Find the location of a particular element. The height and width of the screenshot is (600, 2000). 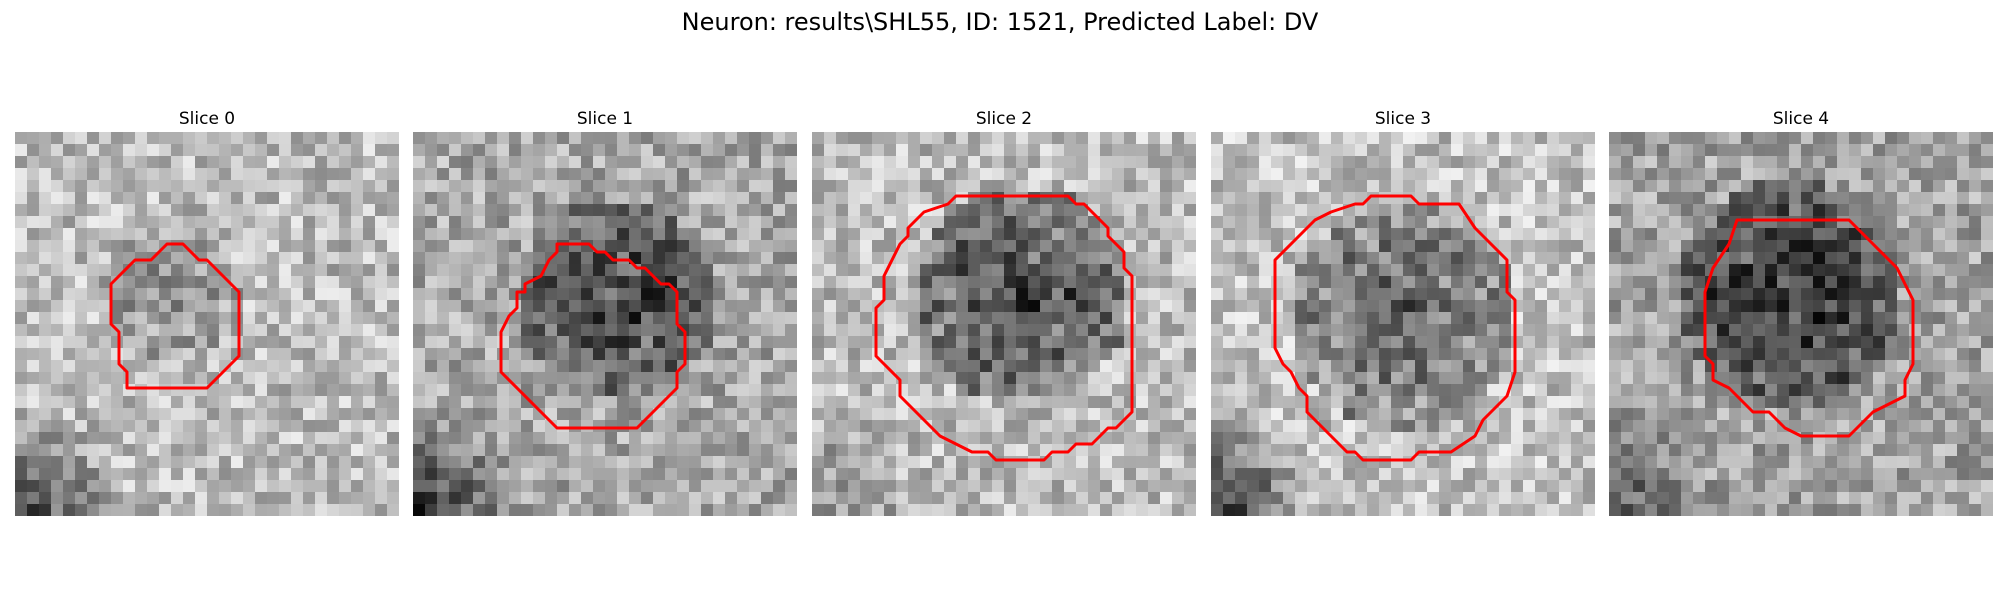

slice-title-1: Slice 1 is located at coordinates (605, 119).